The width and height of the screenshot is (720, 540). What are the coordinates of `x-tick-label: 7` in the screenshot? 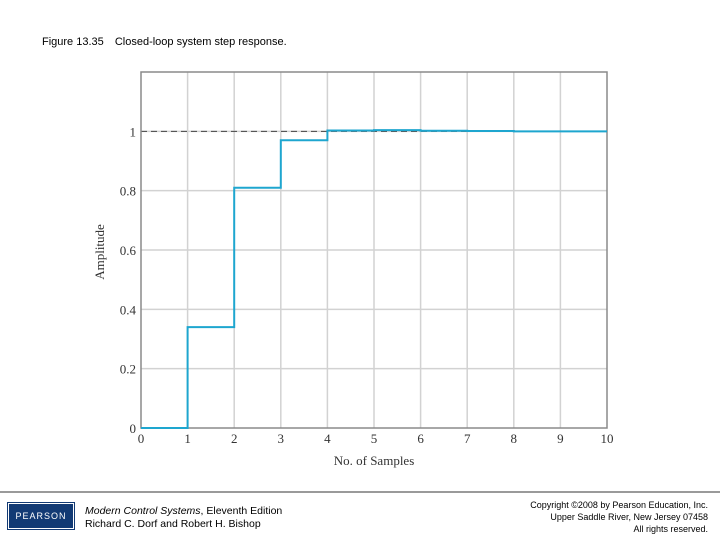 It's located at (467, 438).